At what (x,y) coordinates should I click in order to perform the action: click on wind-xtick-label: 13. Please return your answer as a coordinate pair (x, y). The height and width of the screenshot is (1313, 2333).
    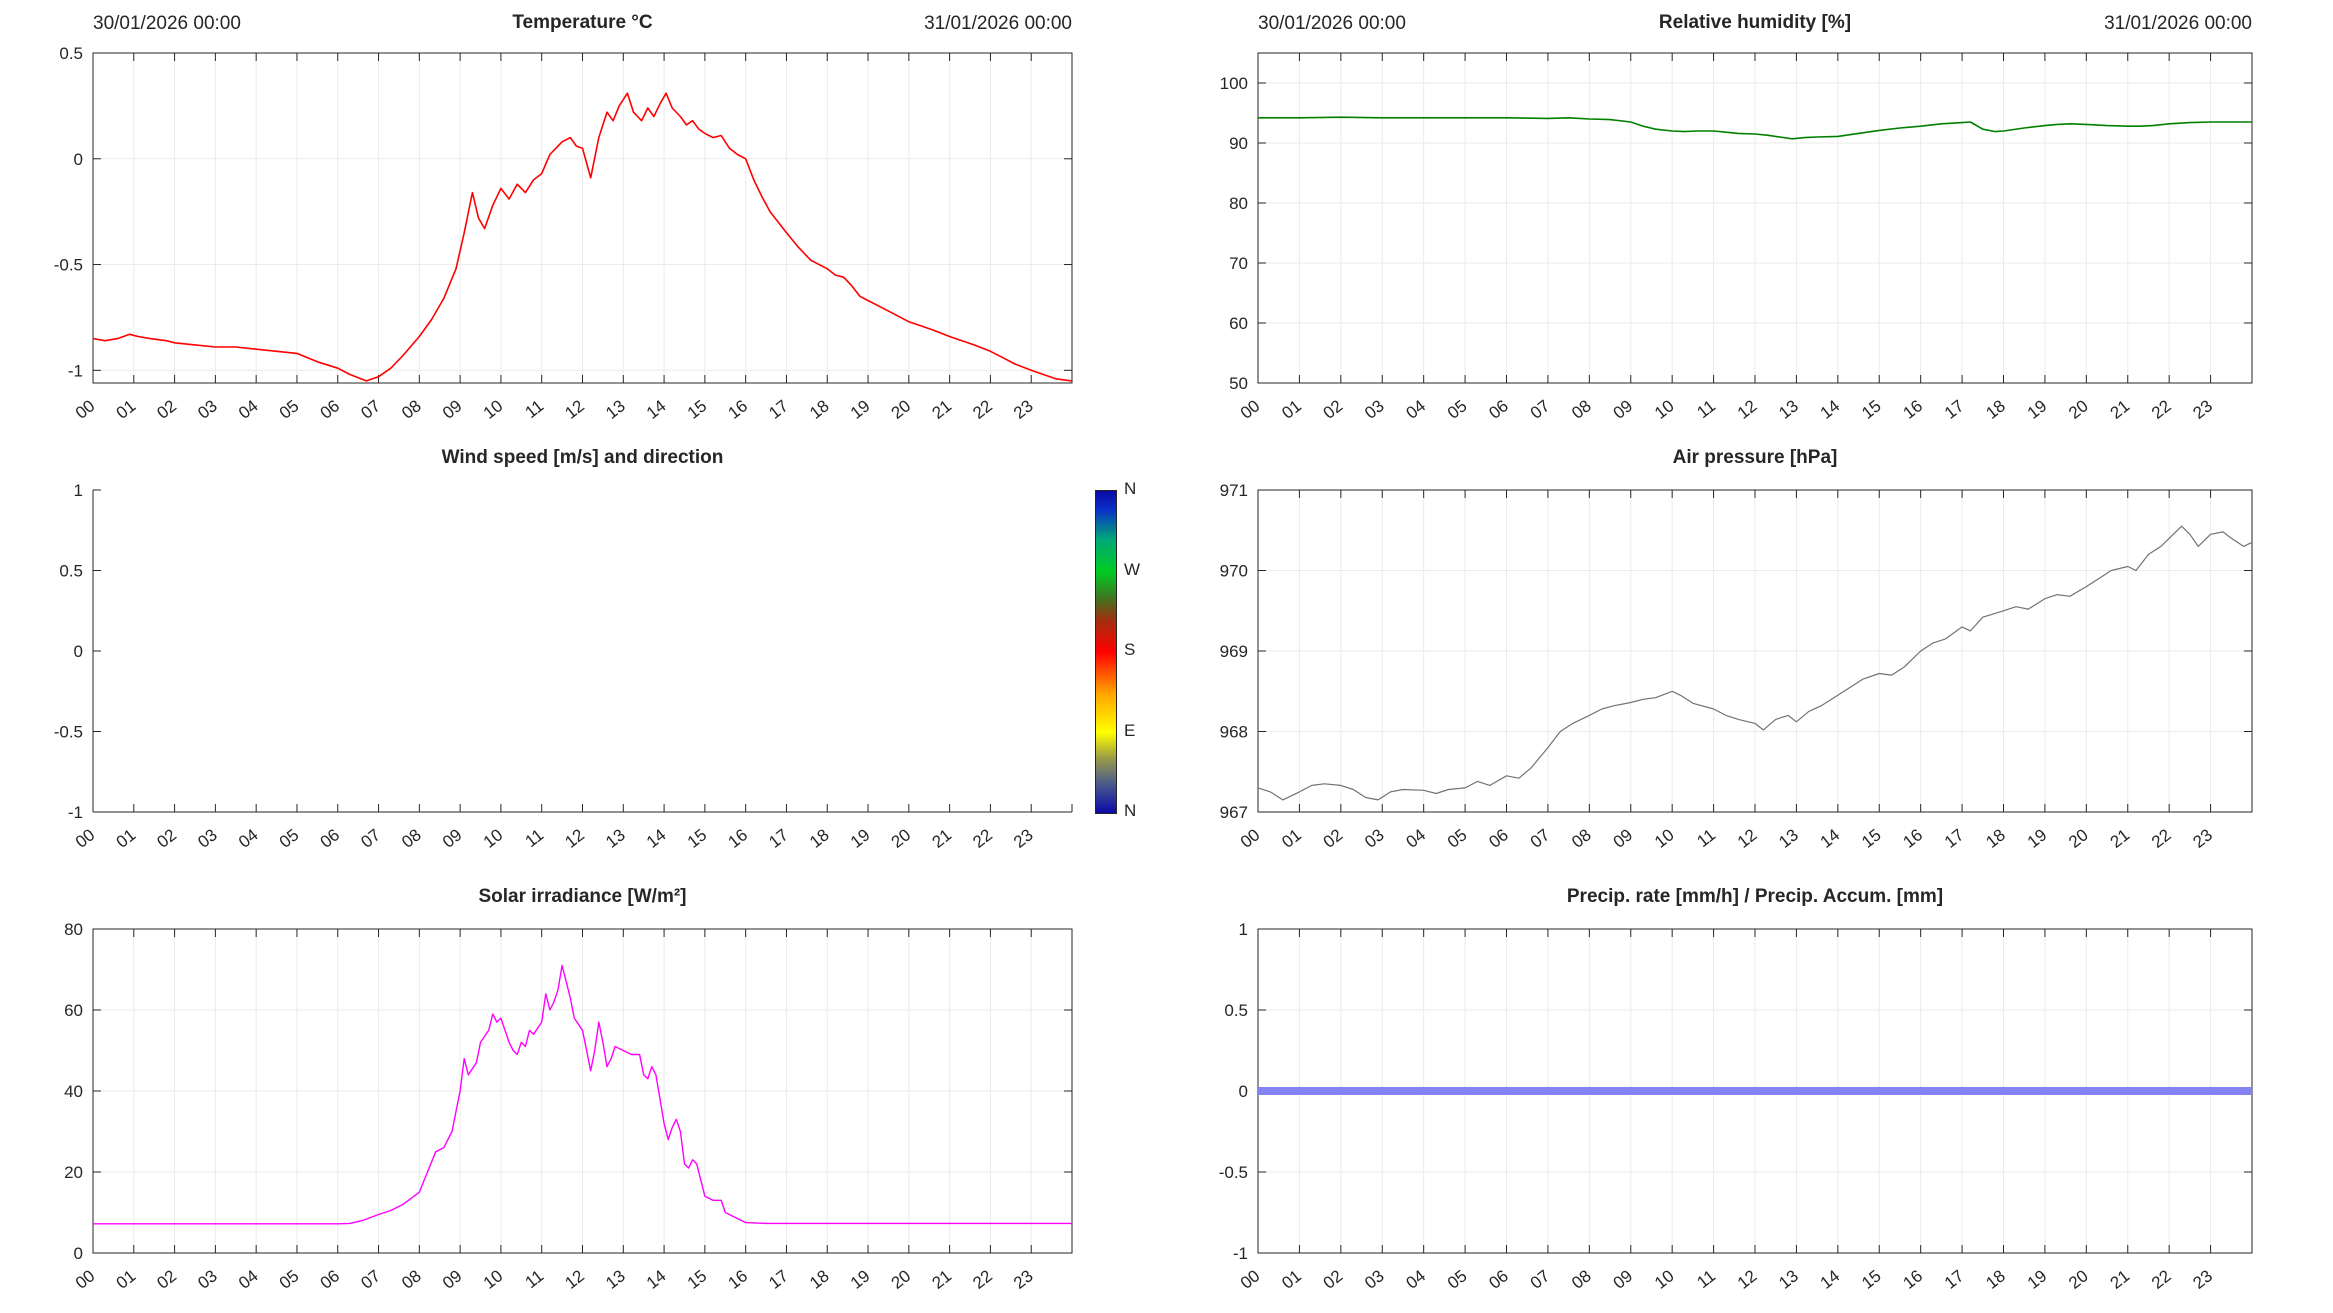
    Looking at the image, I should click on (615, 838).